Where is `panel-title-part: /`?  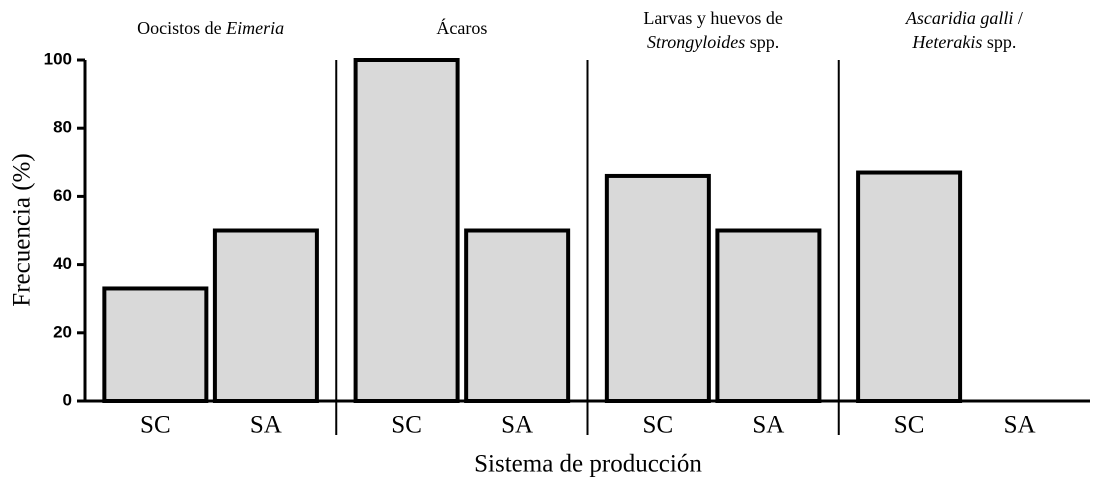 panel-title-part: / is located at coordinates (1018, 18).